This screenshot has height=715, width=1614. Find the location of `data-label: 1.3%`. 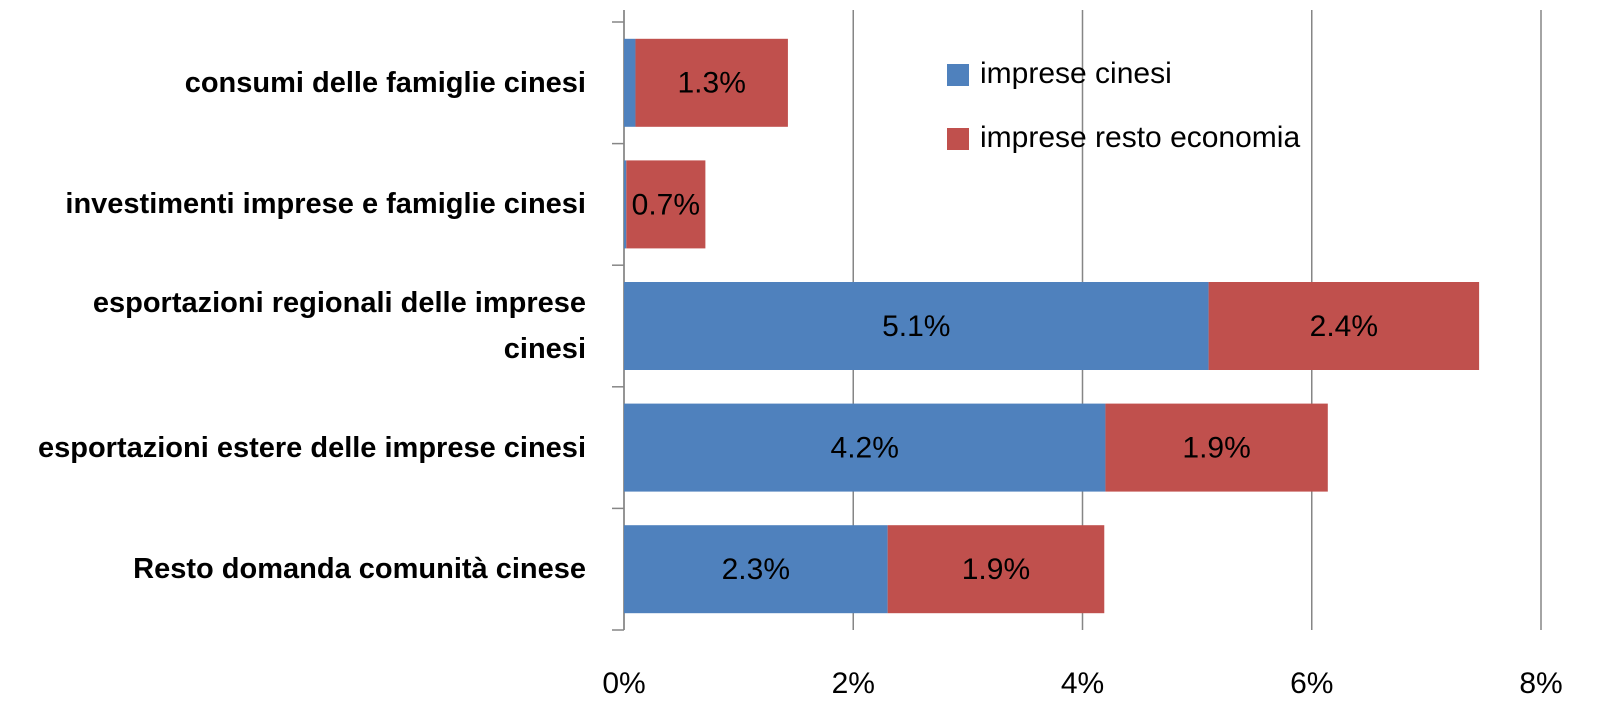

data-label: 1.3% is located at coordinates (711, 83).